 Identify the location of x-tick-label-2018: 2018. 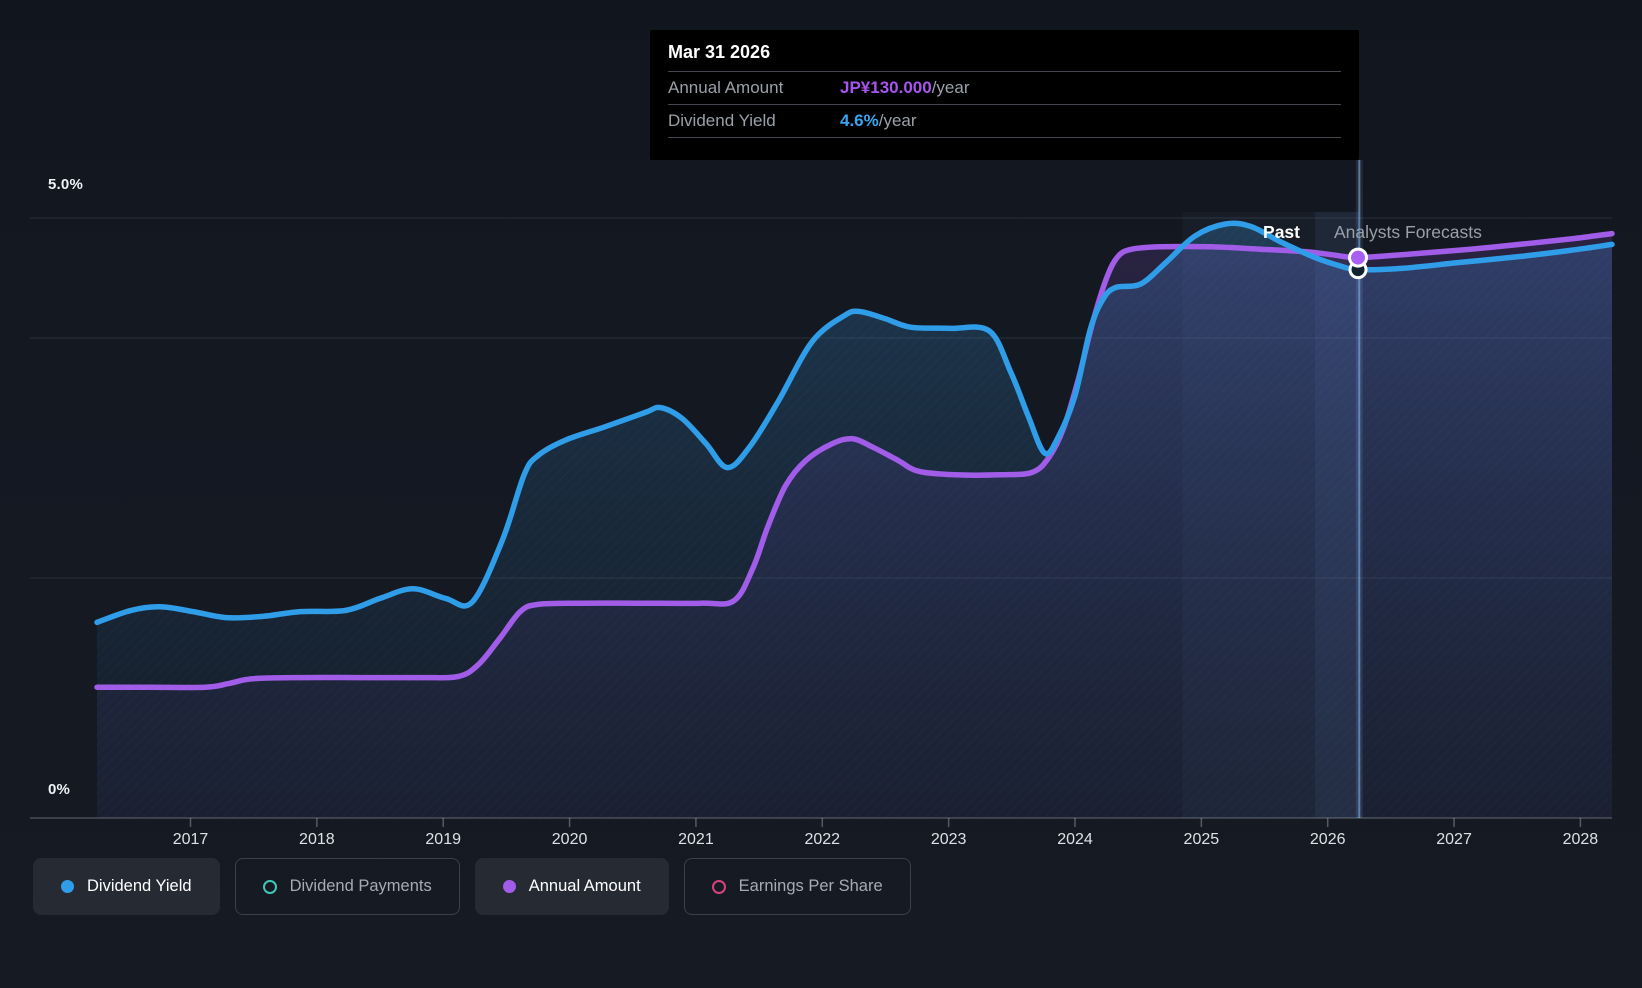
(317, 839).